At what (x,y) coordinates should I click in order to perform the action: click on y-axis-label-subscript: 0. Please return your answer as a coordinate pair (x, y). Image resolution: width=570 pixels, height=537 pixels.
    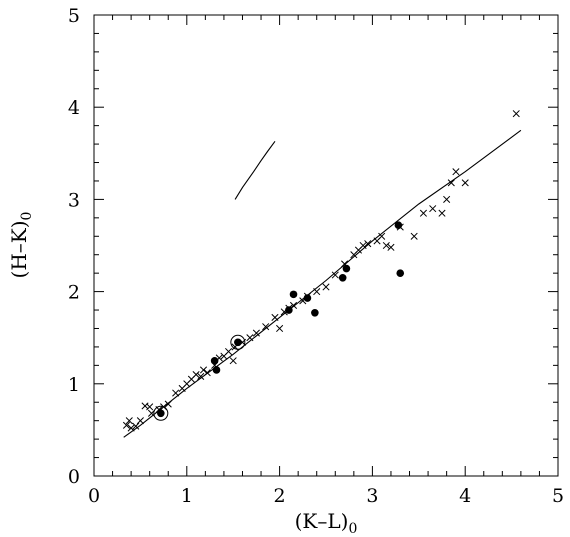
    Looking at the image, I should click on (27, 216).